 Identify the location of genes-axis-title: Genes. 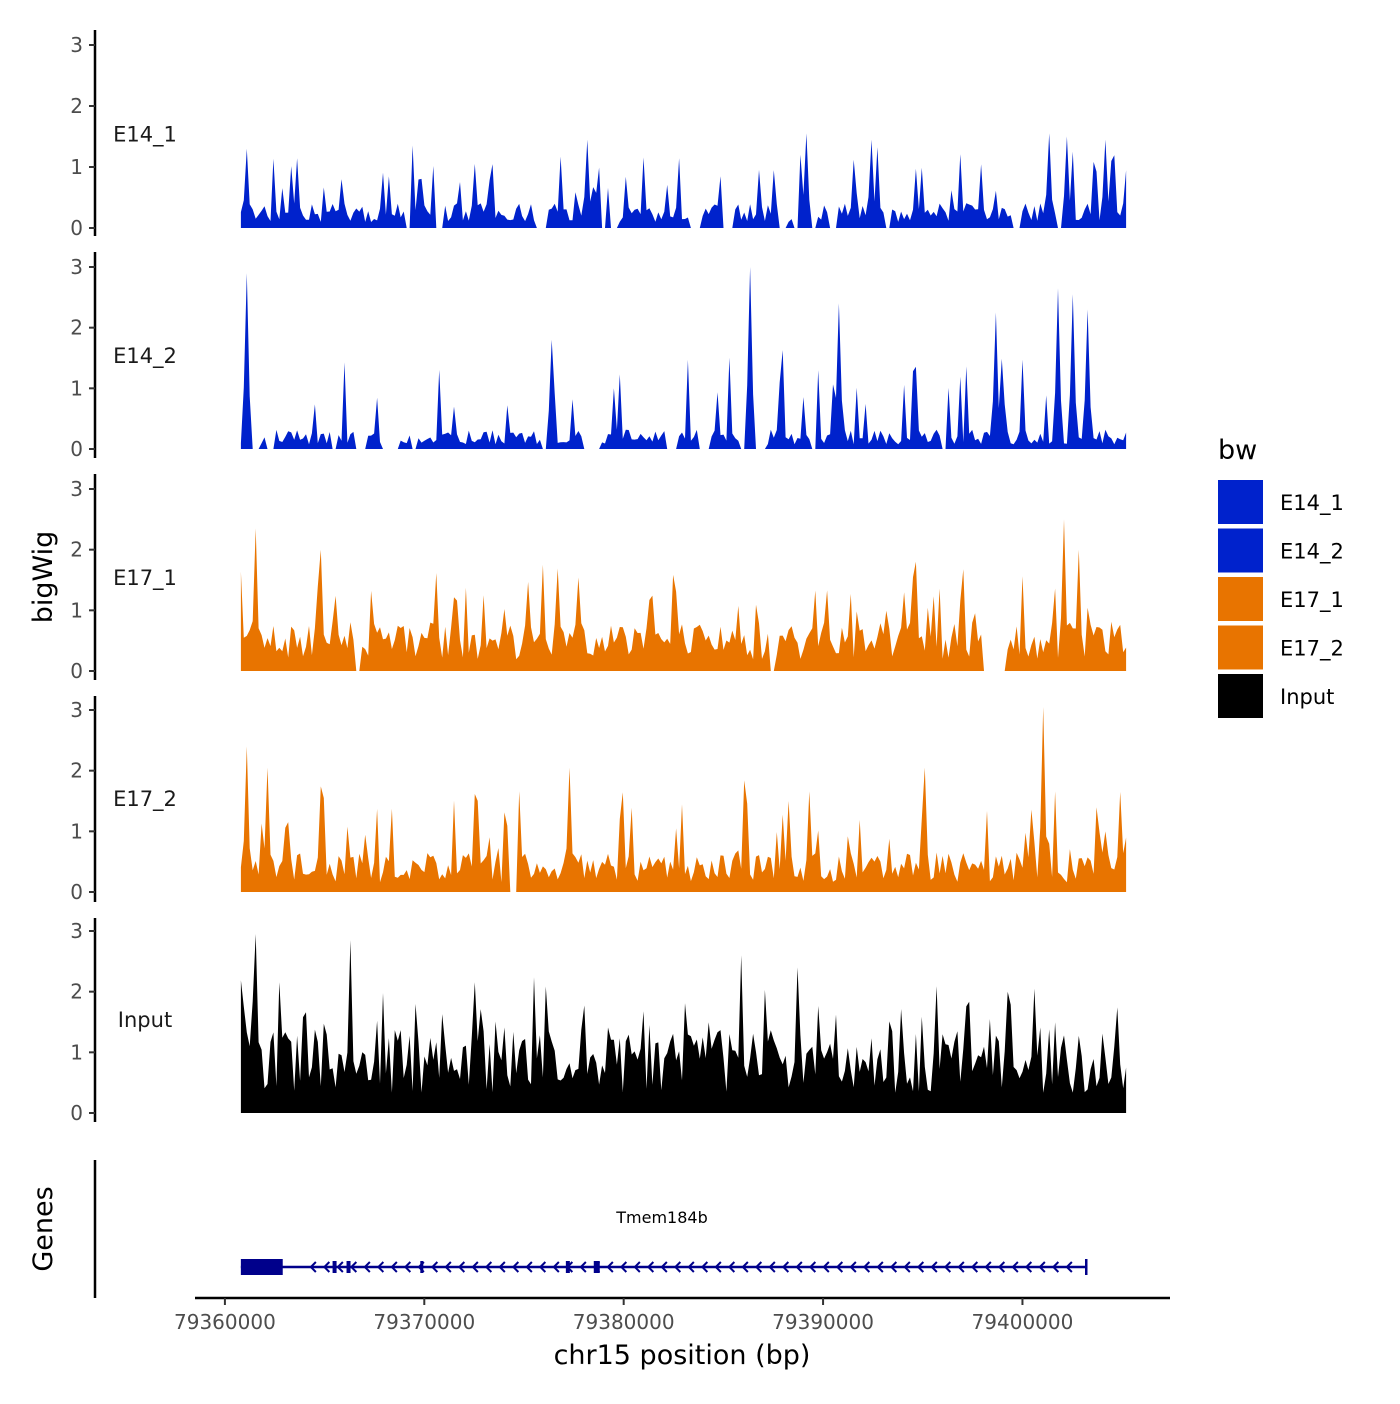
(43, 1228).